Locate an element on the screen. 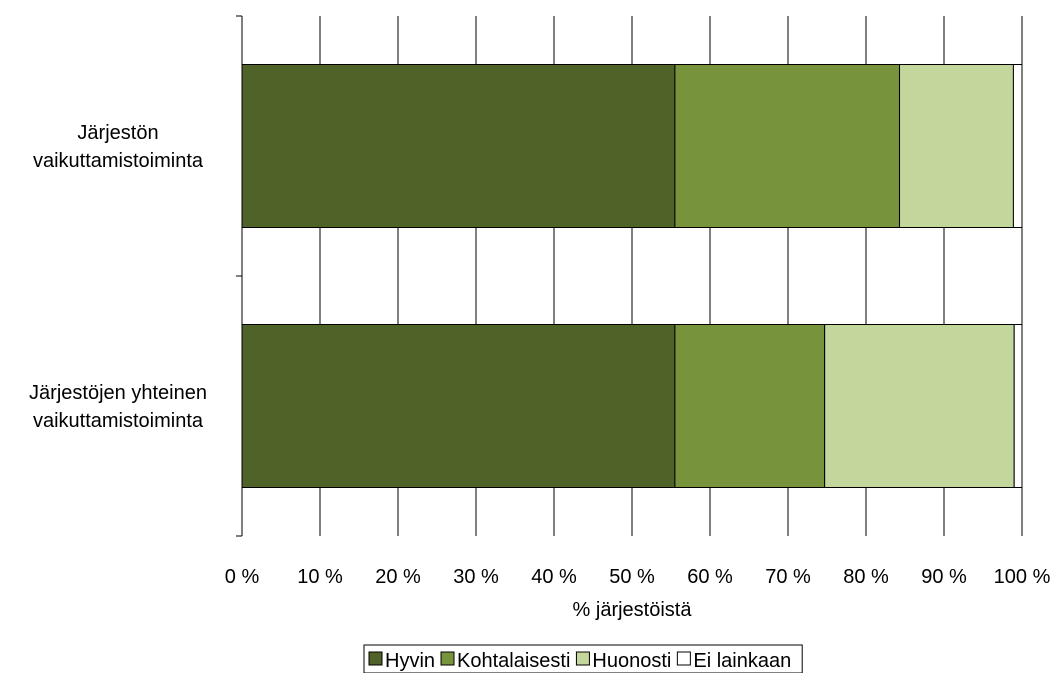 Image resolution: width=1061 pixels, height=673 pixels. x-tick-label: 0 % is located at coordinates (242, 577).